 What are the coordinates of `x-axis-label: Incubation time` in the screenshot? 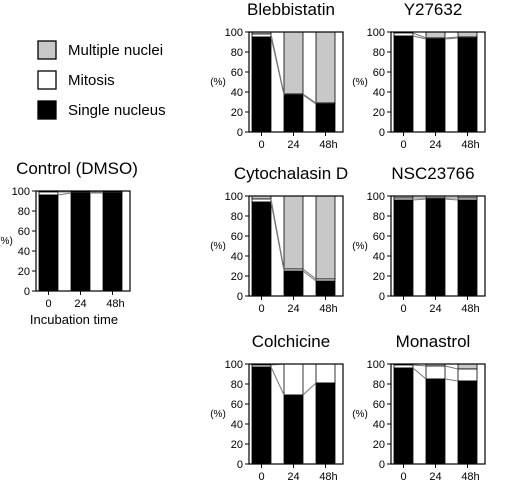 It's located at (74, 319).